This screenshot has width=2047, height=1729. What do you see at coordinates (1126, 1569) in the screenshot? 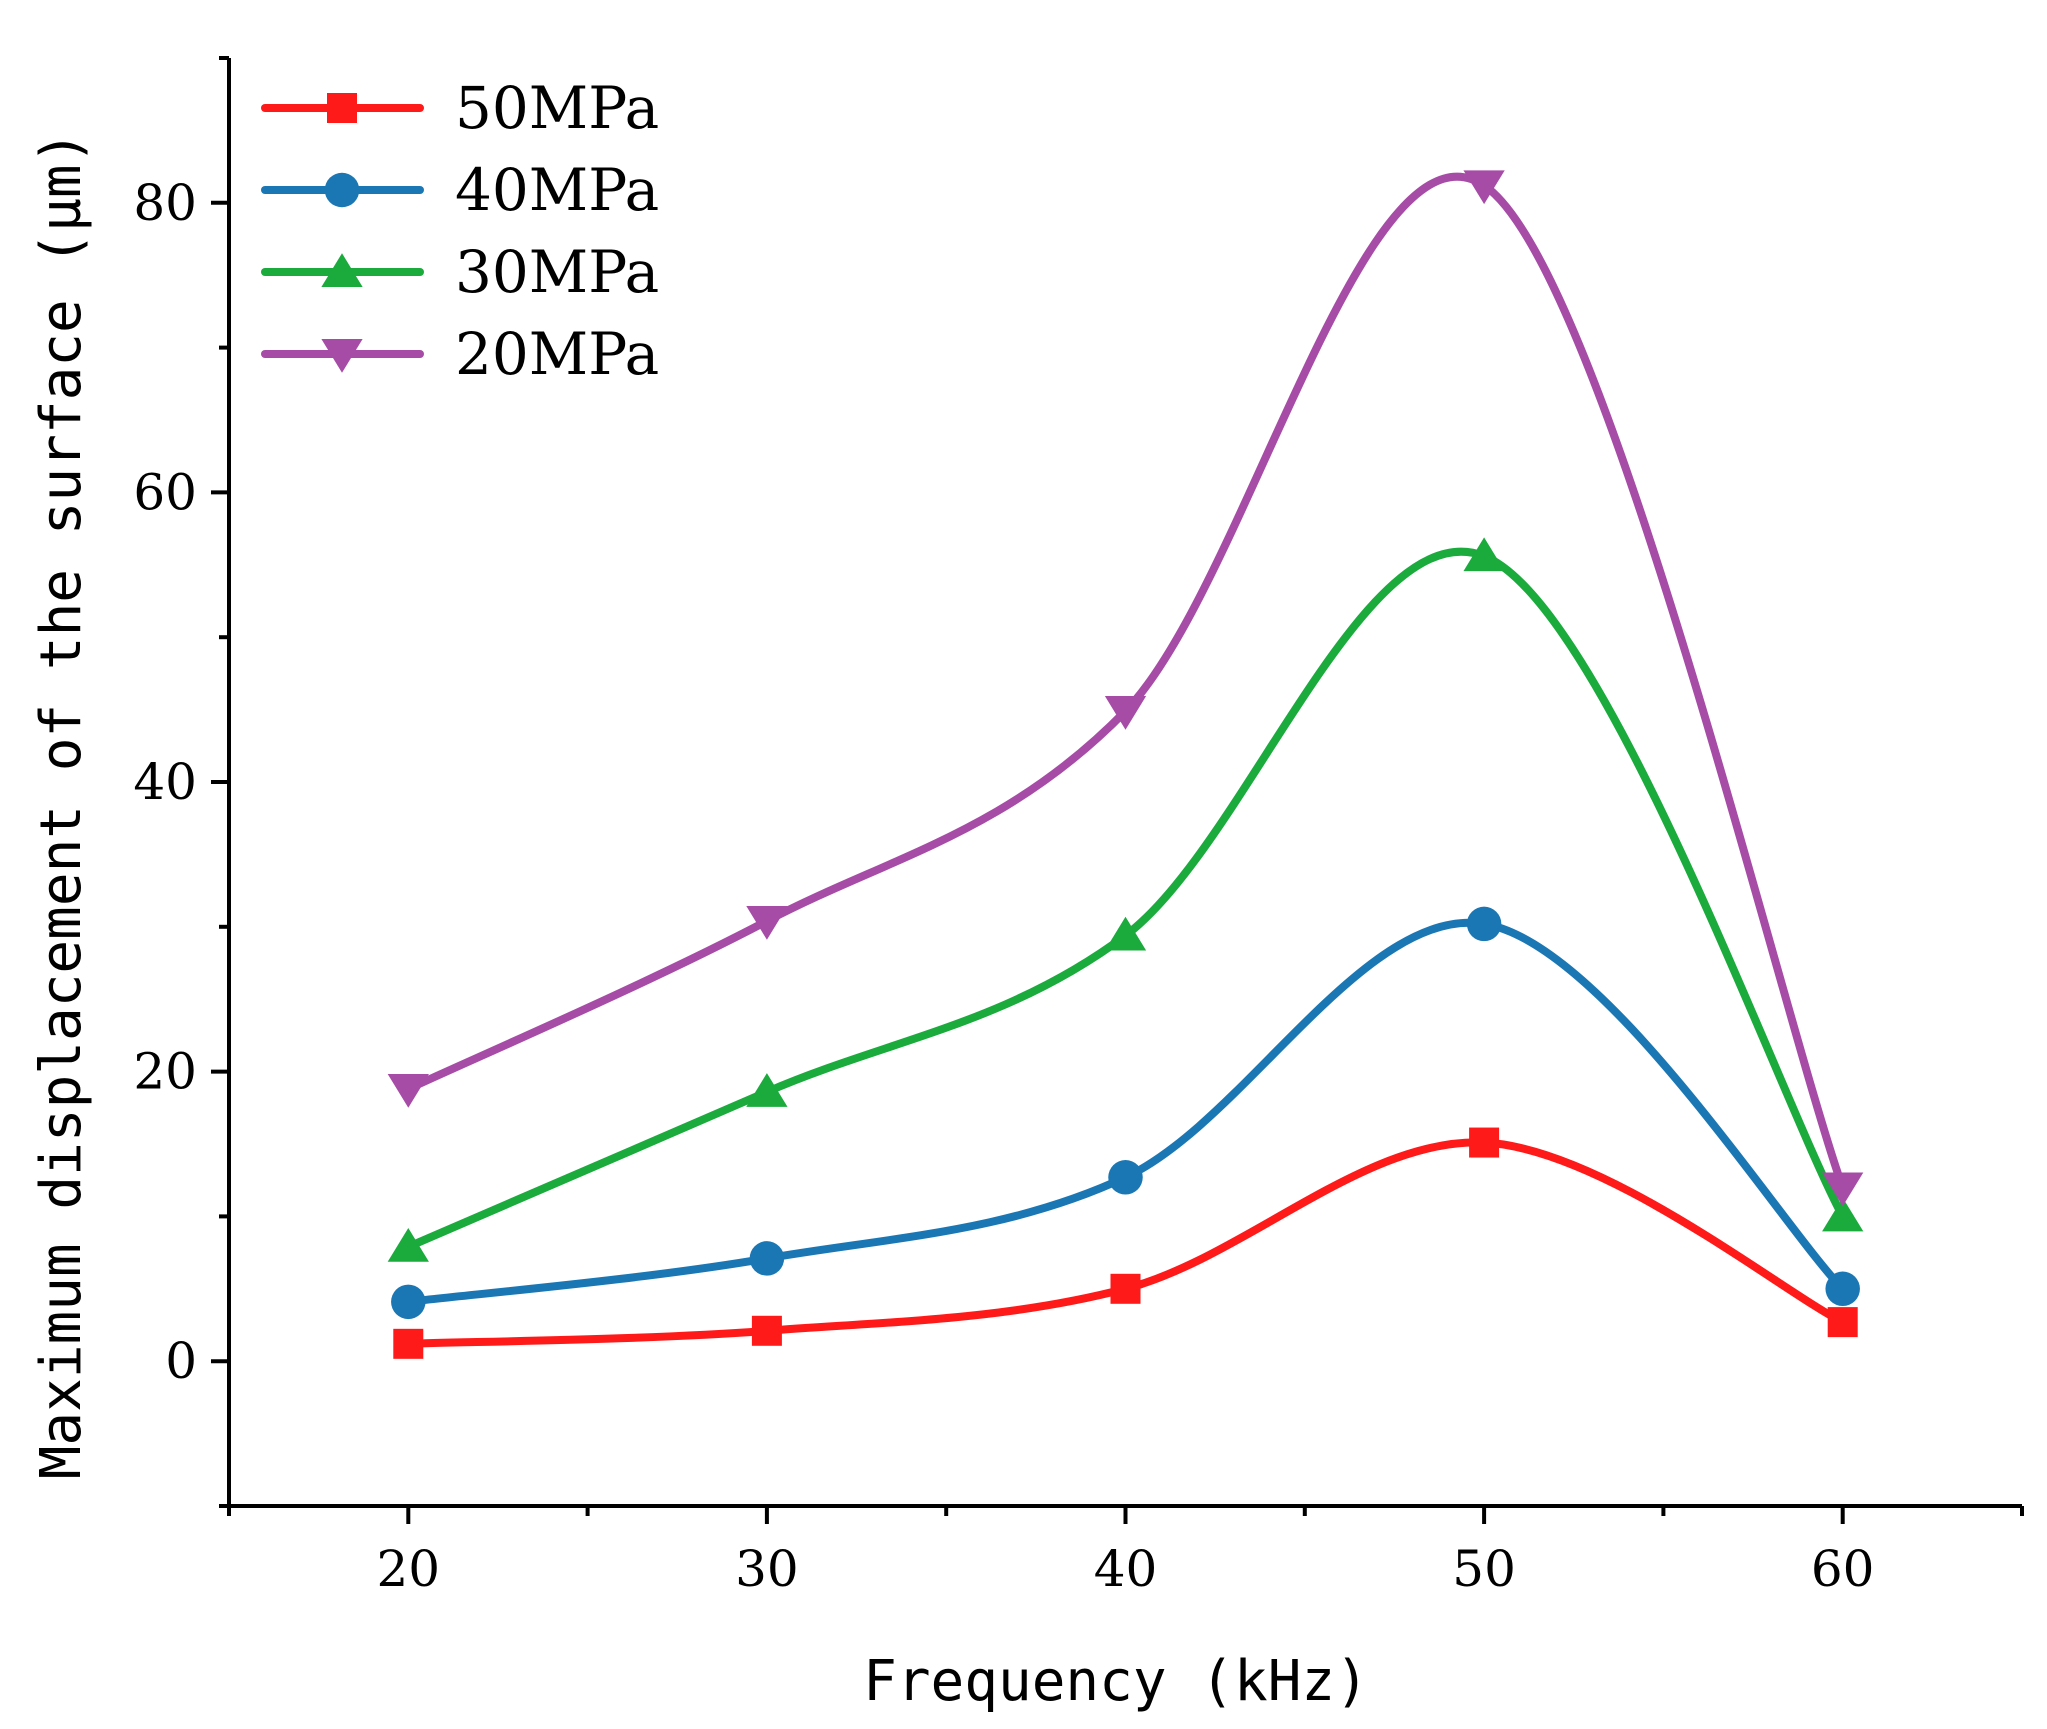
I see `x-tick-label: 40` at bounding box center [1126, 1569].